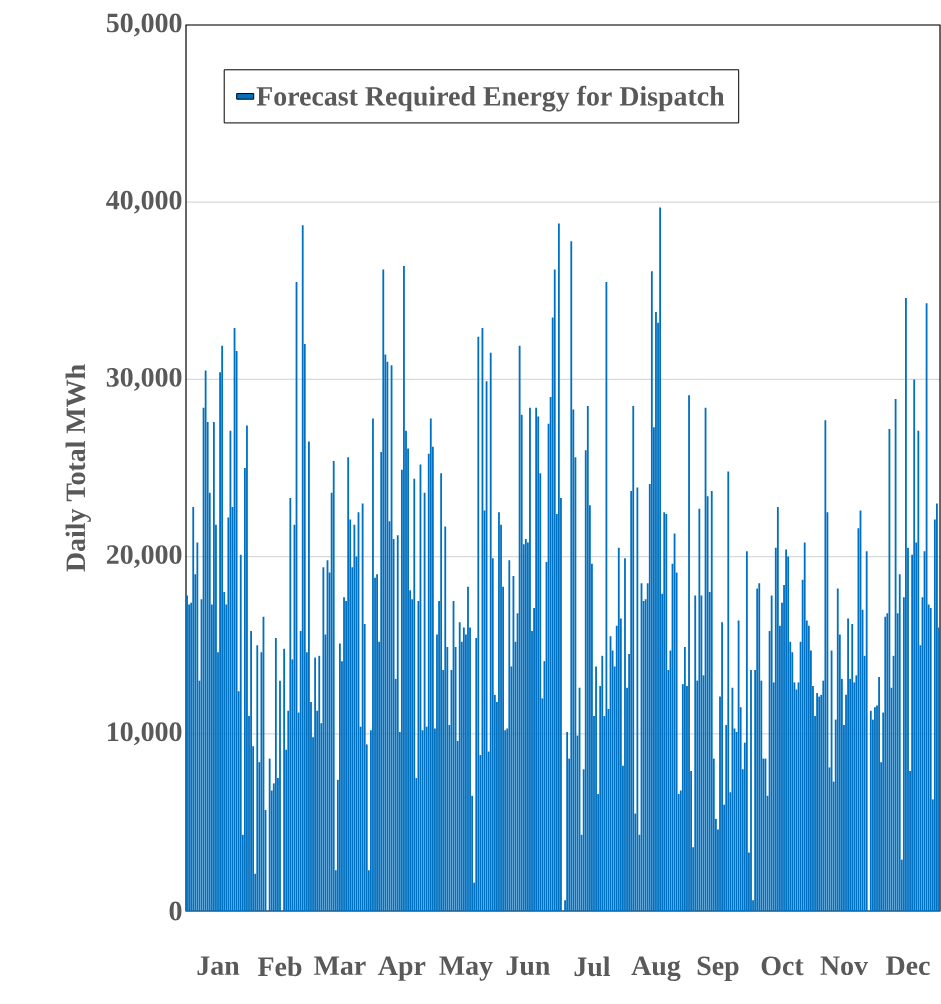 This screenshot has width=941, height=1004. What do you see at coordinates (144, 202) in the screenshot?
I see `y-tick-label: 40,000` at bounding box center [144, 202].